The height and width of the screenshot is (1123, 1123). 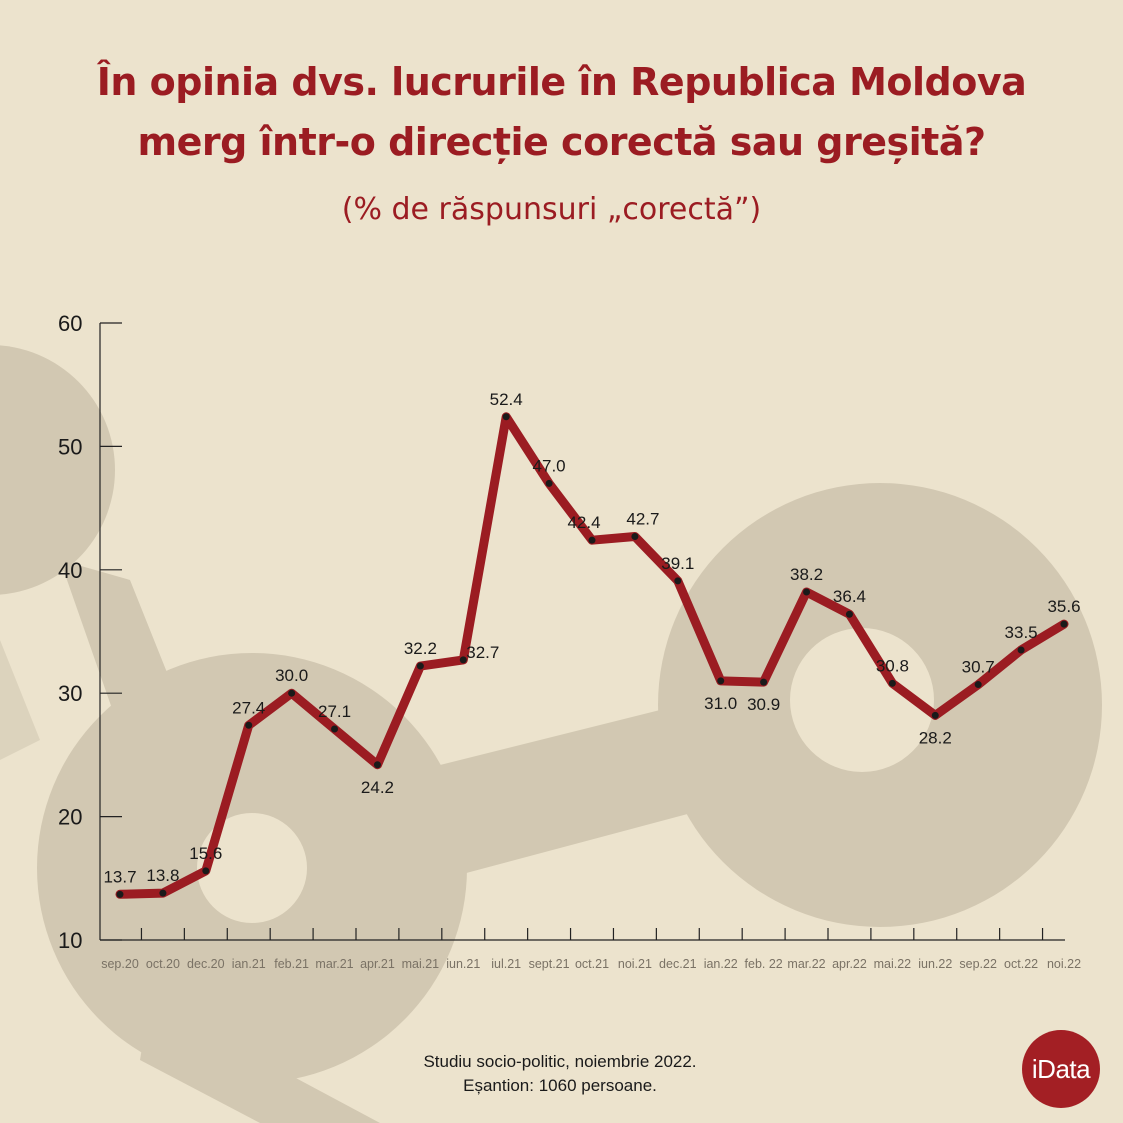 I want to click on data-label: 13.7, so click(x=119, y=876).